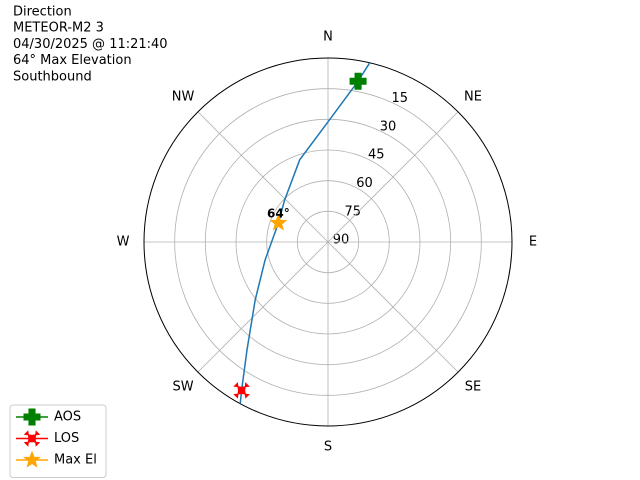 The width and height of the screenshot is (640, 480). I want to click on r-tick-label: 30, so click(388, 126).